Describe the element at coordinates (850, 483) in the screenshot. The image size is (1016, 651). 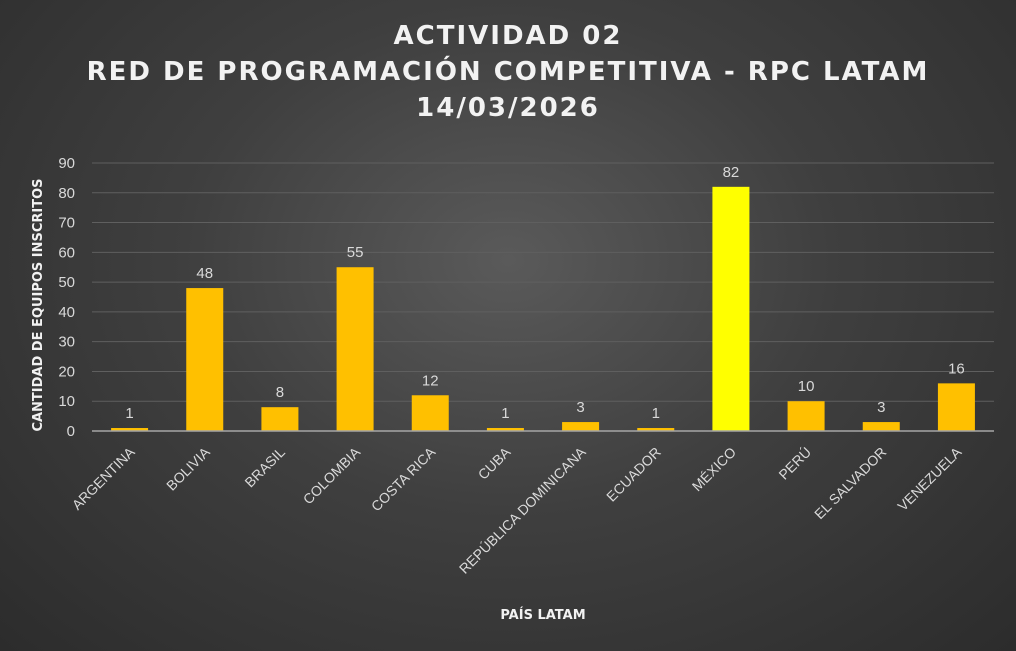
I see `x-tick-label: EL SALVADOR` at that location.